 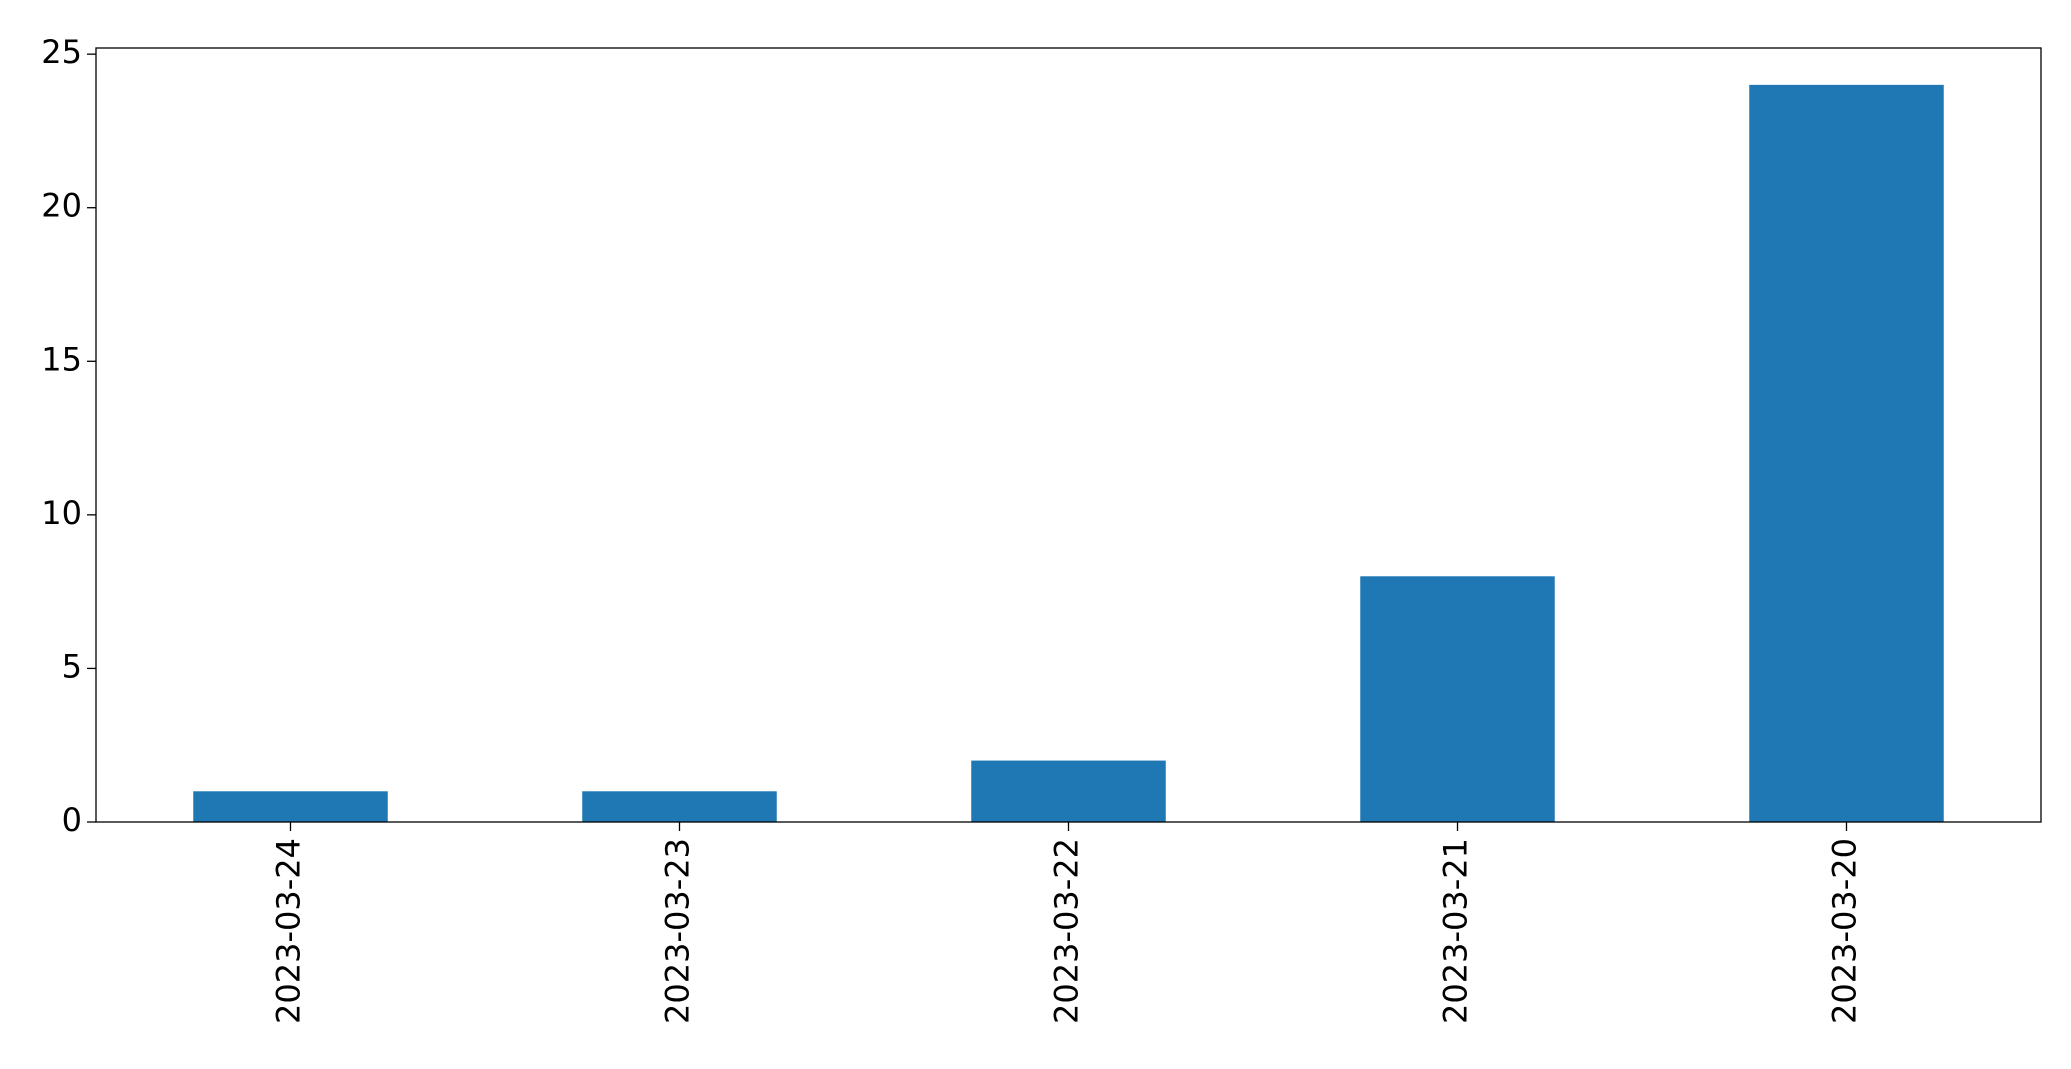 What do you see at coordinates (61, 513) in the screenshot?
I see `y-tick-label: 10` at bounding box center [61, 513].